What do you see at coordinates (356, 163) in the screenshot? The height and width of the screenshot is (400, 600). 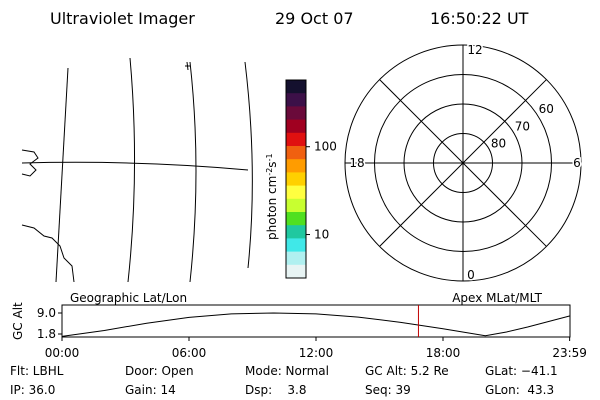 I see `mlt-label: 18` at bounding box center [356, 163].